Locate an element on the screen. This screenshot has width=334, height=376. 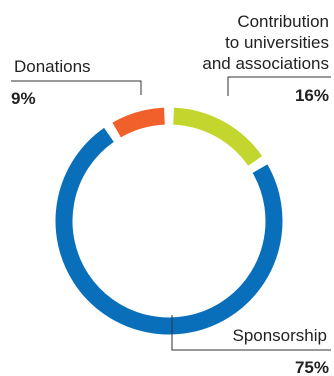
label-group-donations: Donations 9% is located at coordinates (76, 82).